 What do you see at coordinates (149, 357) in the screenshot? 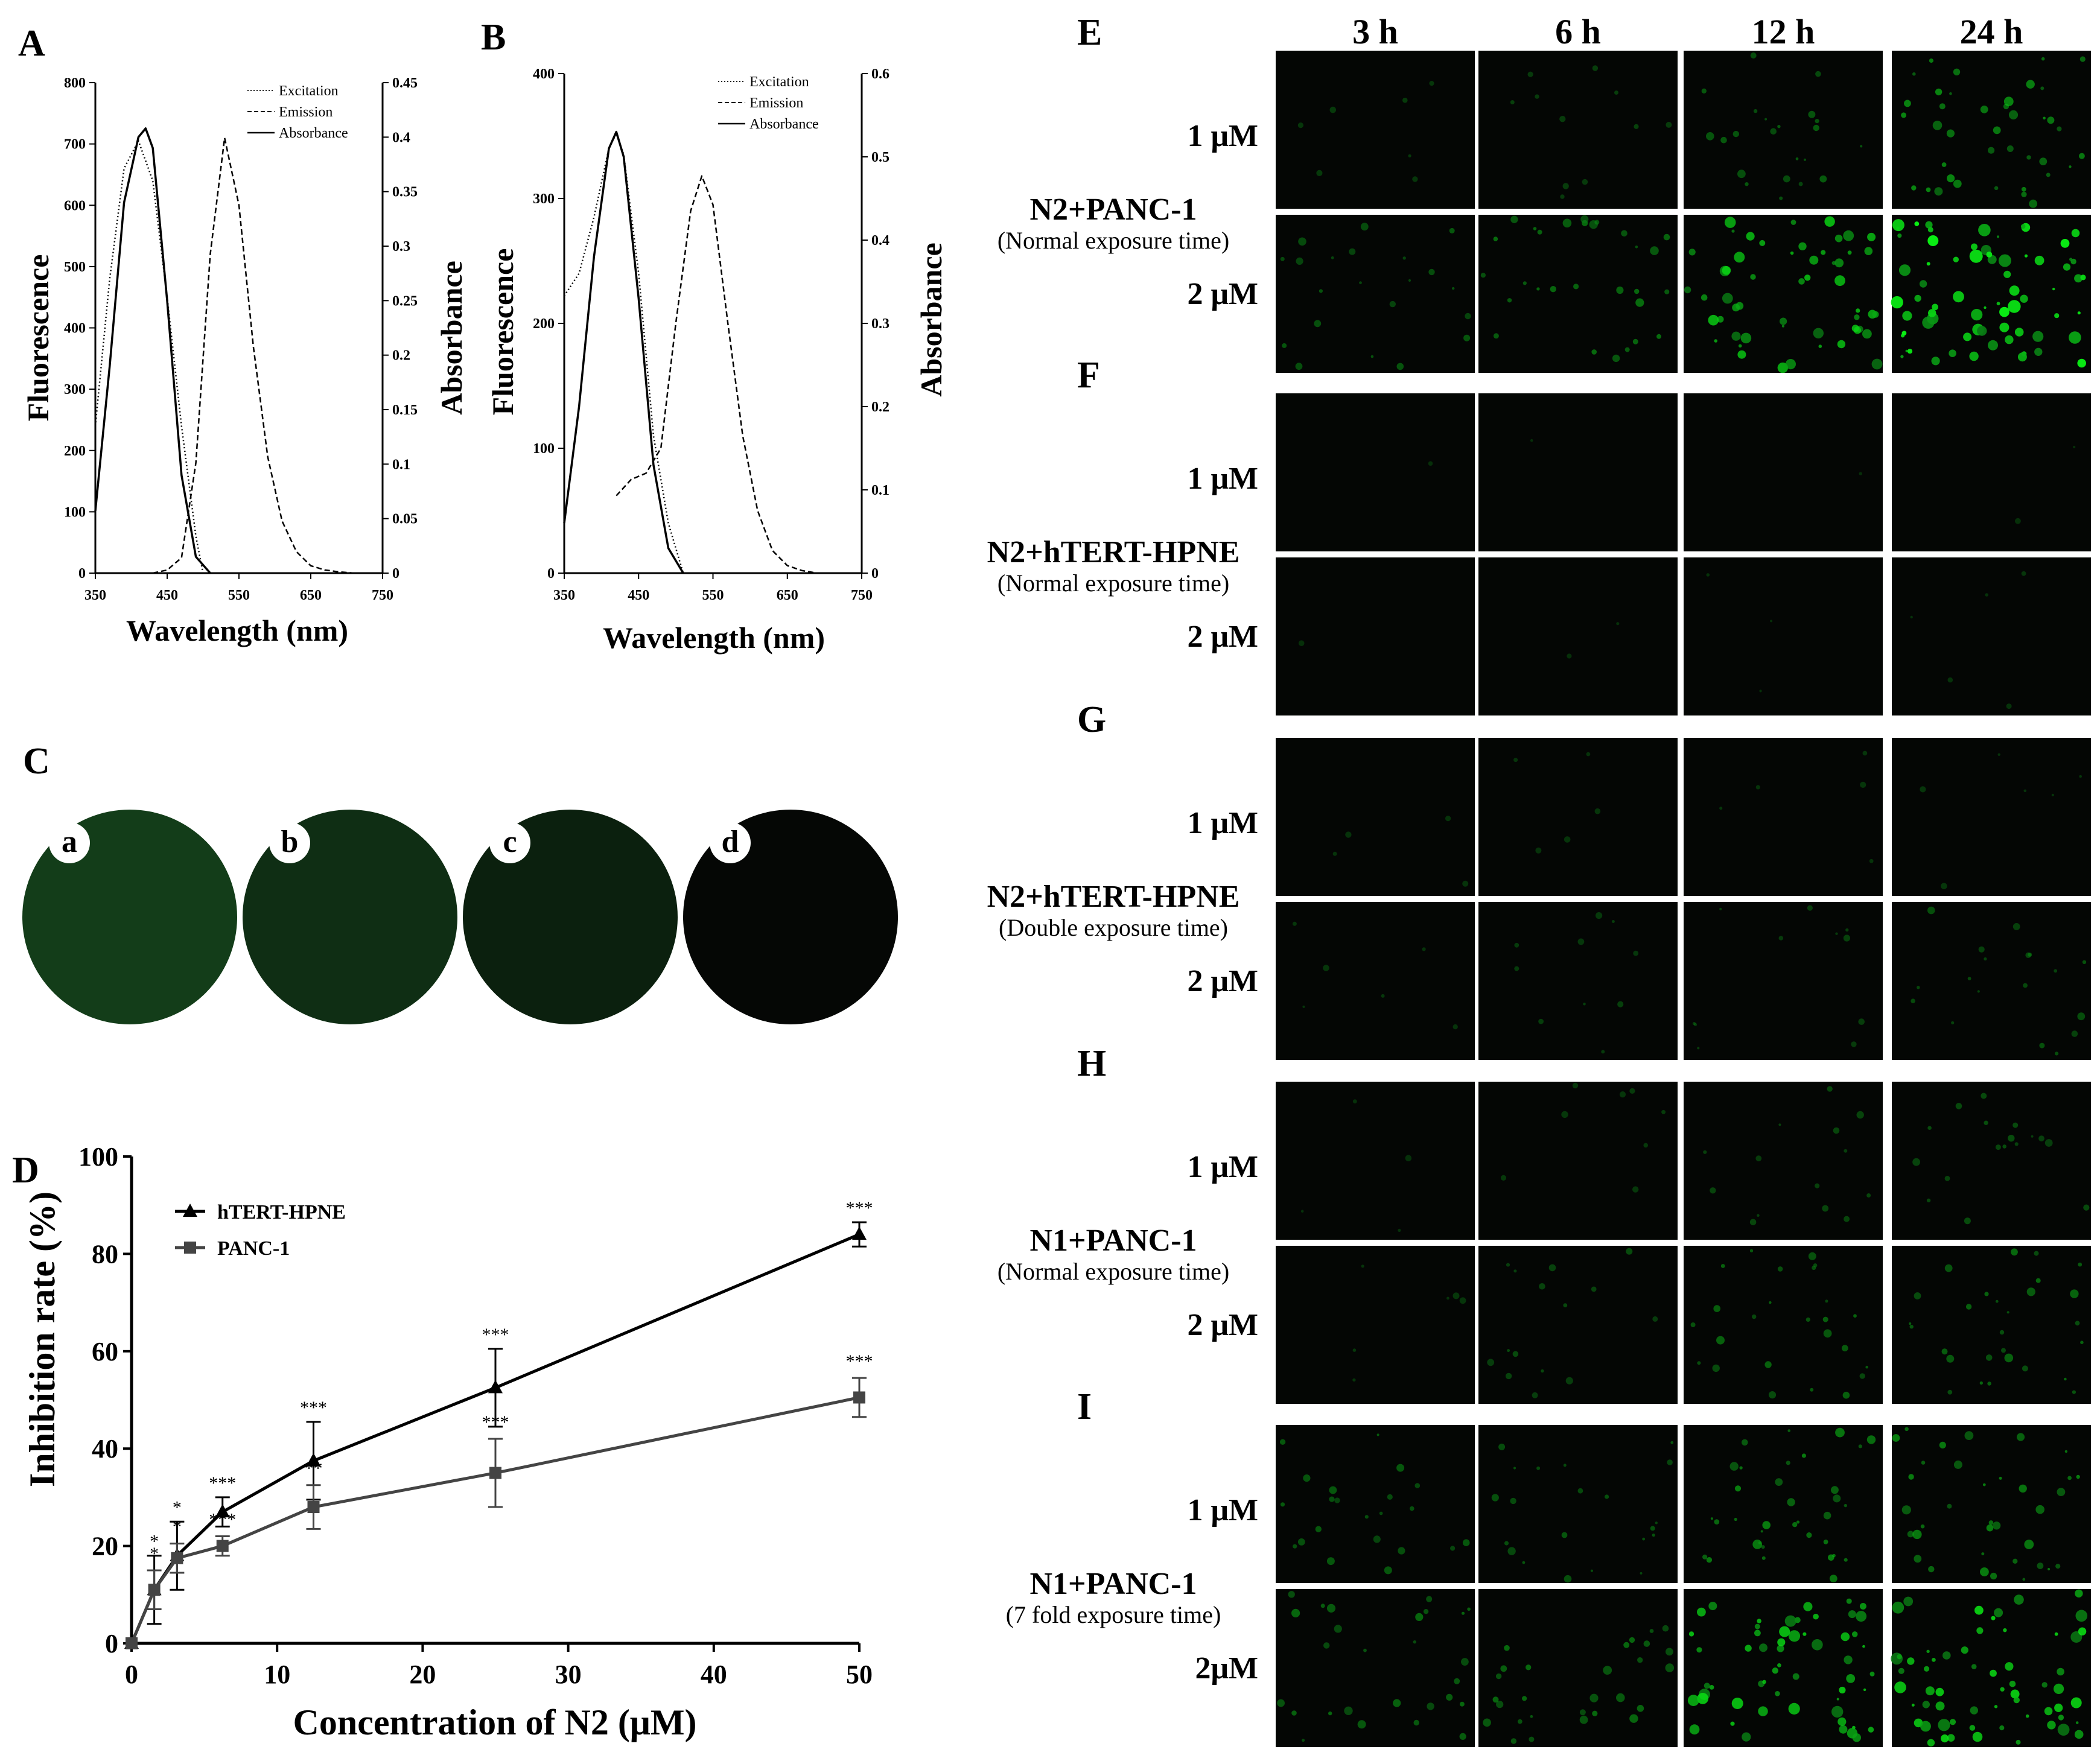
I see `panel-a-series-excitation` at bounding box center [149, 357].